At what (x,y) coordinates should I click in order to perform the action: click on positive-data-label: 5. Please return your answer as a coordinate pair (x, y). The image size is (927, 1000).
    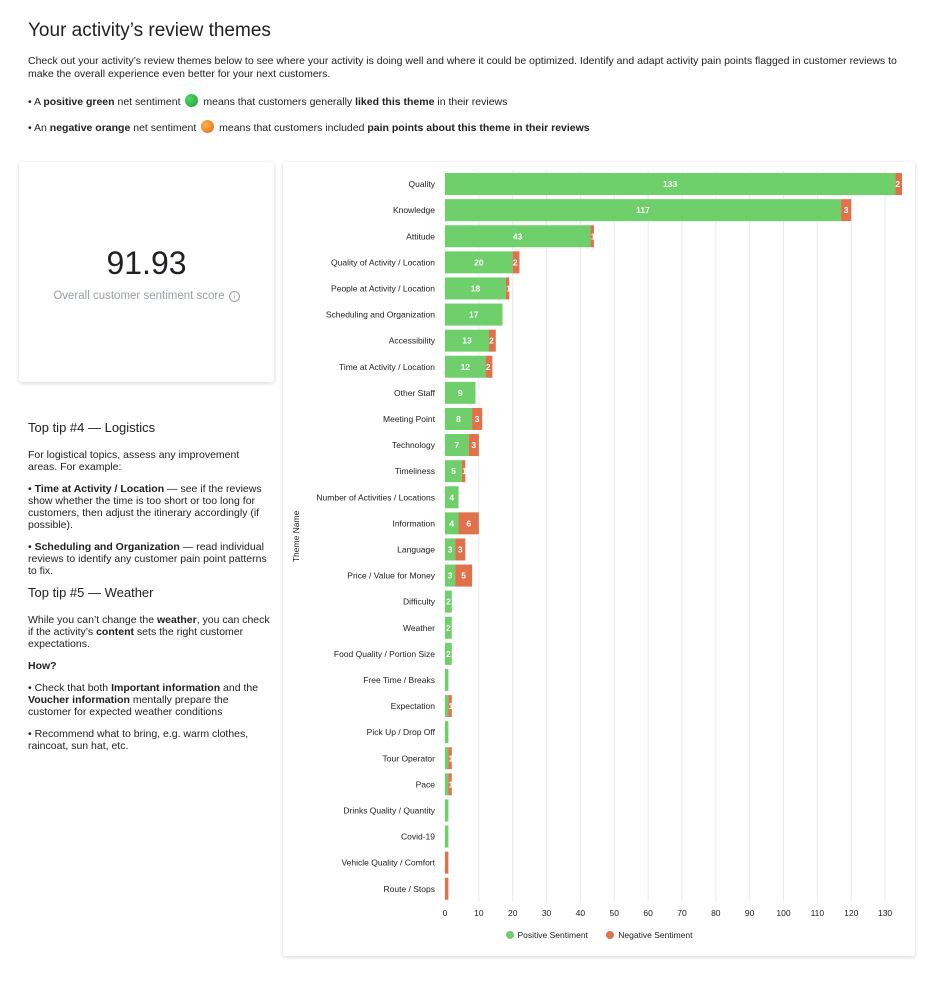
    Looking at the image, I should click on (453, 471).